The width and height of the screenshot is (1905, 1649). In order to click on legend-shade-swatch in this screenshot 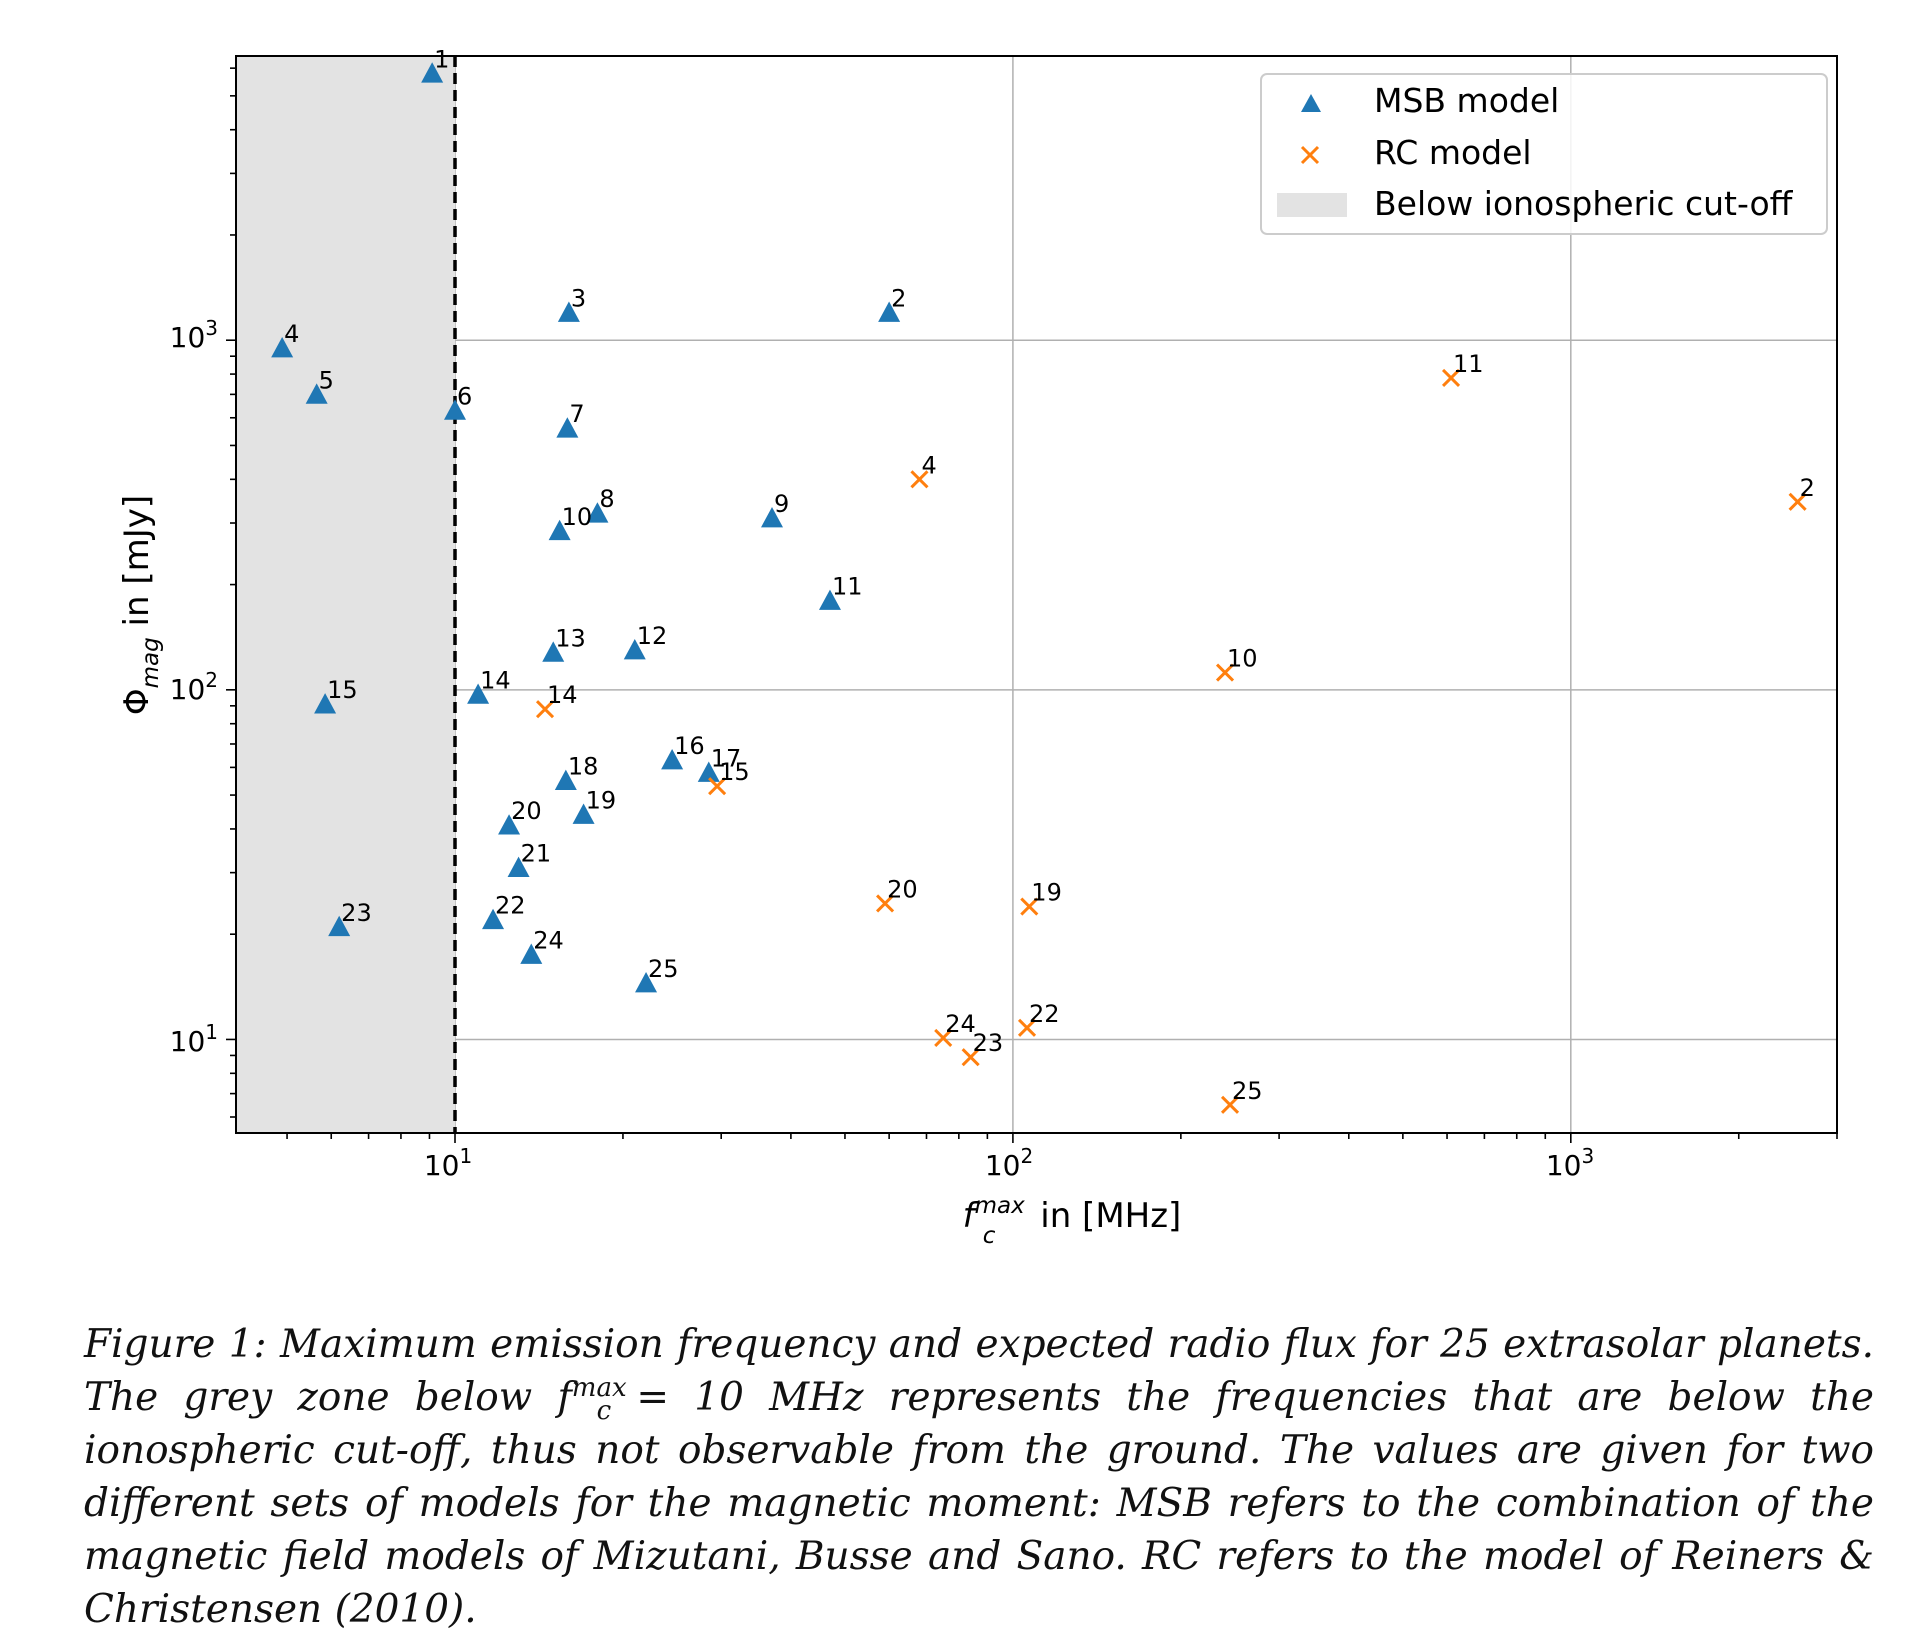, I will do `click(1312, 205)`.